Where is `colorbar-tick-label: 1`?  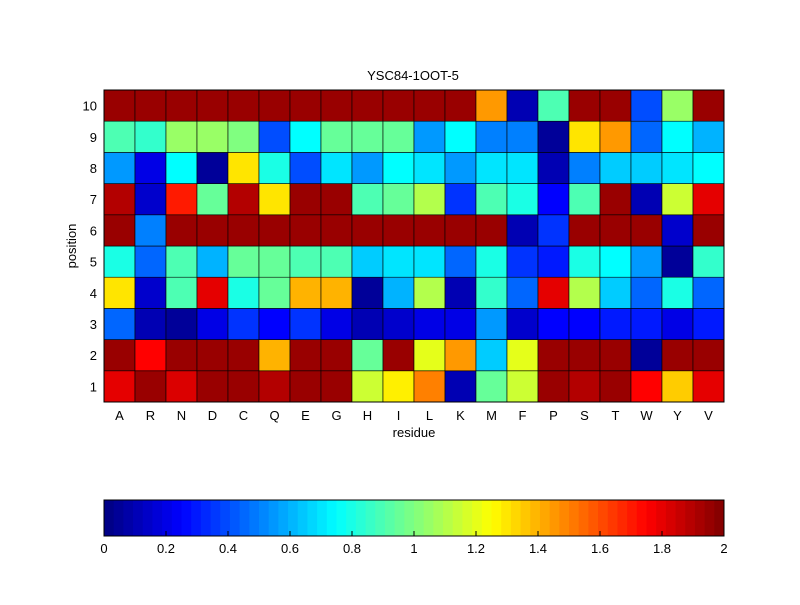 colorbar-tick-label: 1 is located at coordinates (413, 548).